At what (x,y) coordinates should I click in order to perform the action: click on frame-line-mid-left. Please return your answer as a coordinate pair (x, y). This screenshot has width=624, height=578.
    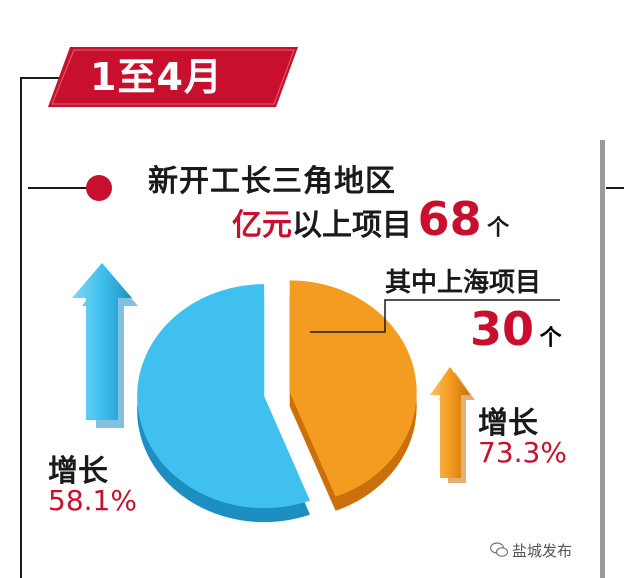
    Looking at the image, I should click on (58, 188).